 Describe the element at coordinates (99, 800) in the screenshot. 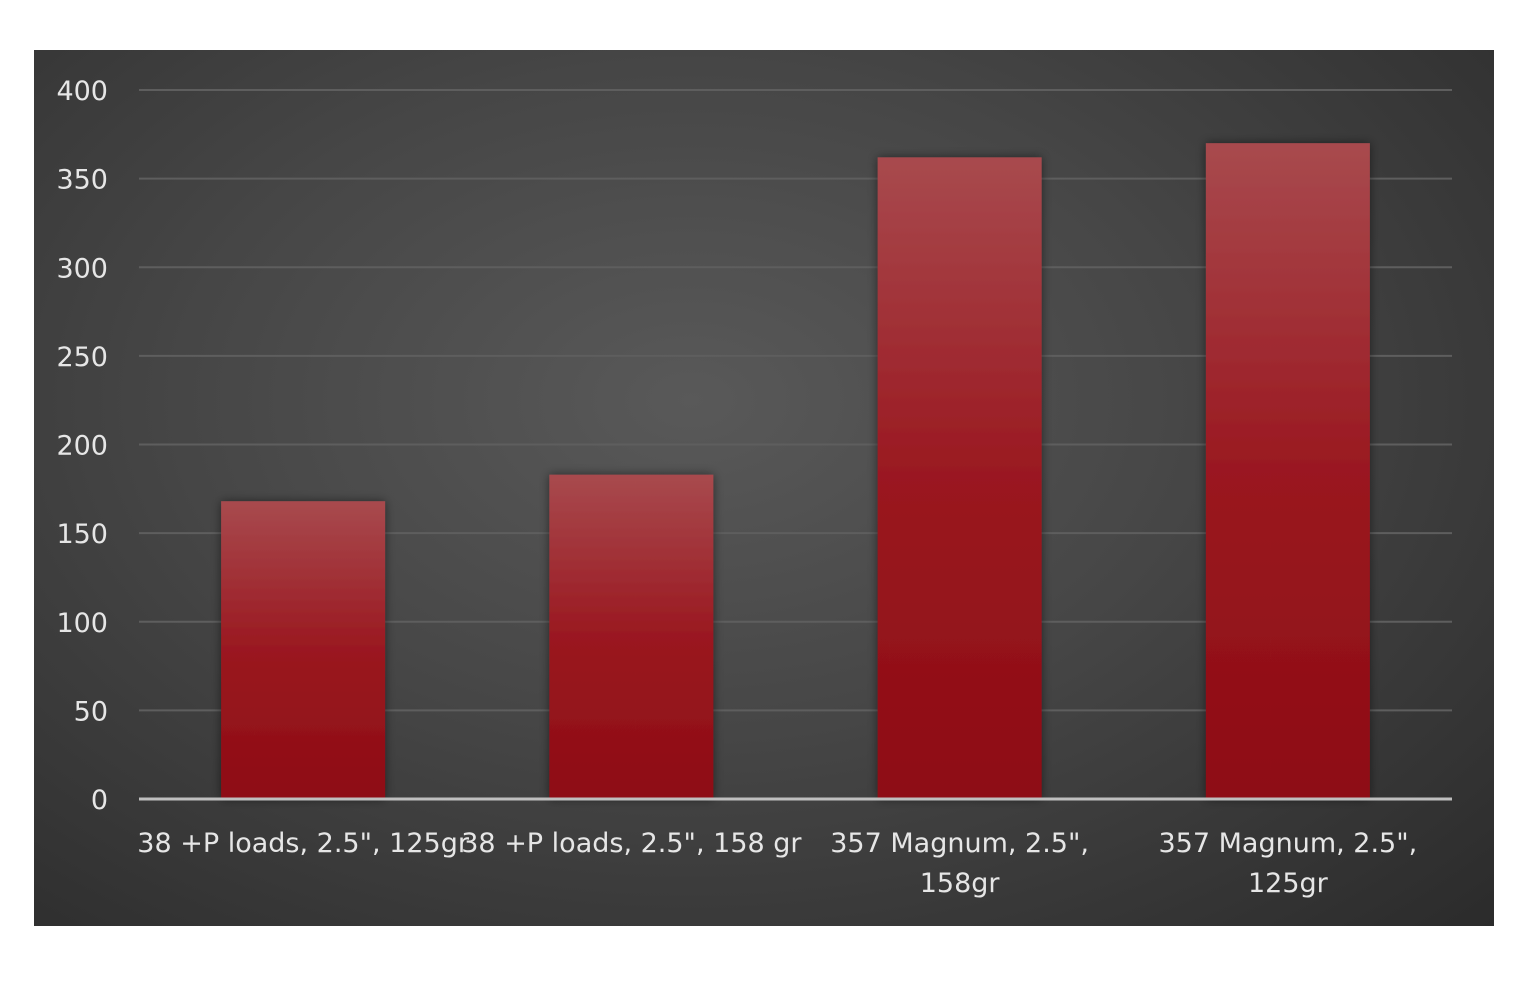

I see `y-tick-label: 0` at that location.